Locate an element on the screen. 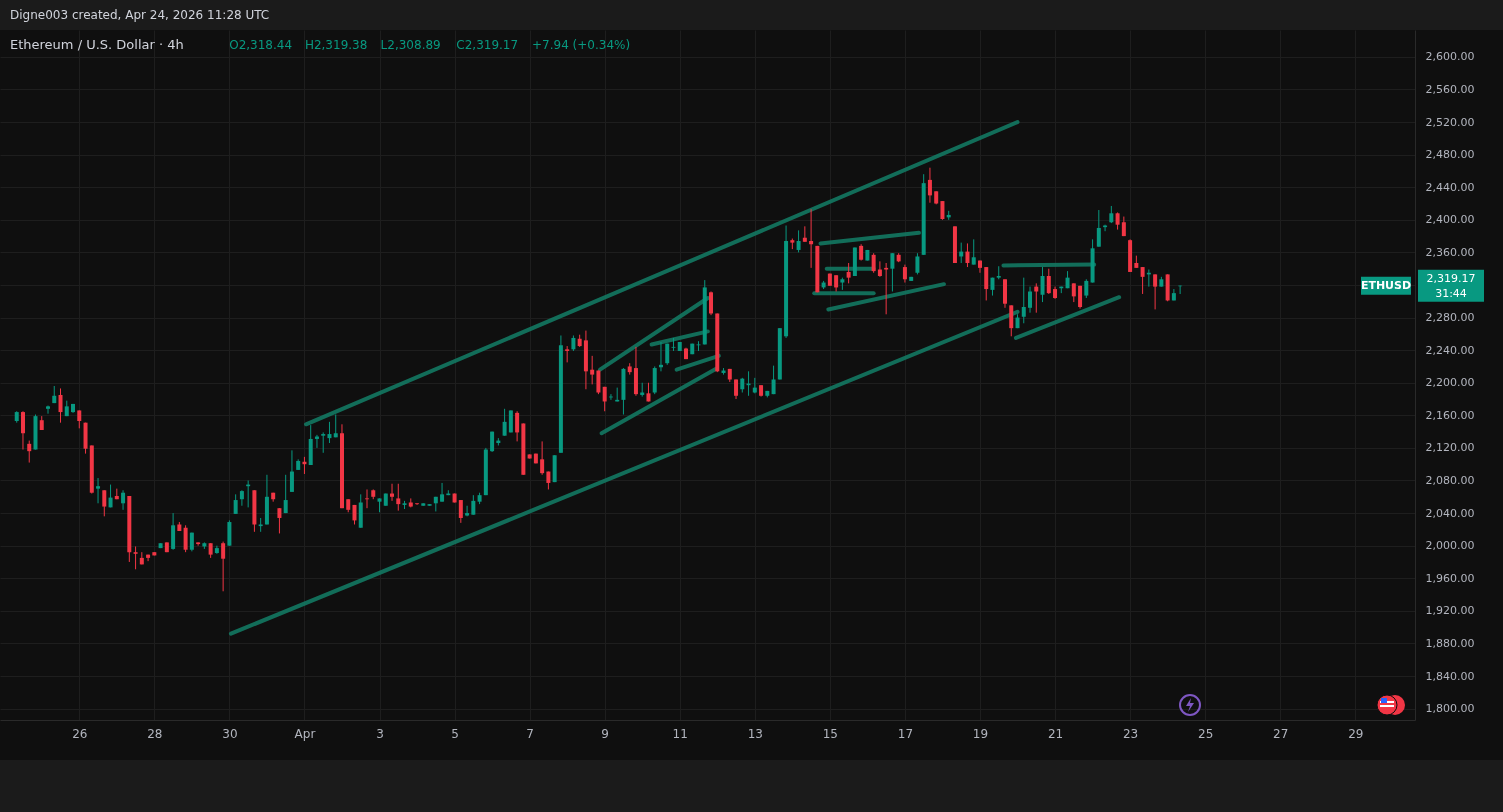 Image resolution: width=1503 pixels, height=812 pixels. y-tick-label: 2,480.00 is located at coordinates (1450, 155).